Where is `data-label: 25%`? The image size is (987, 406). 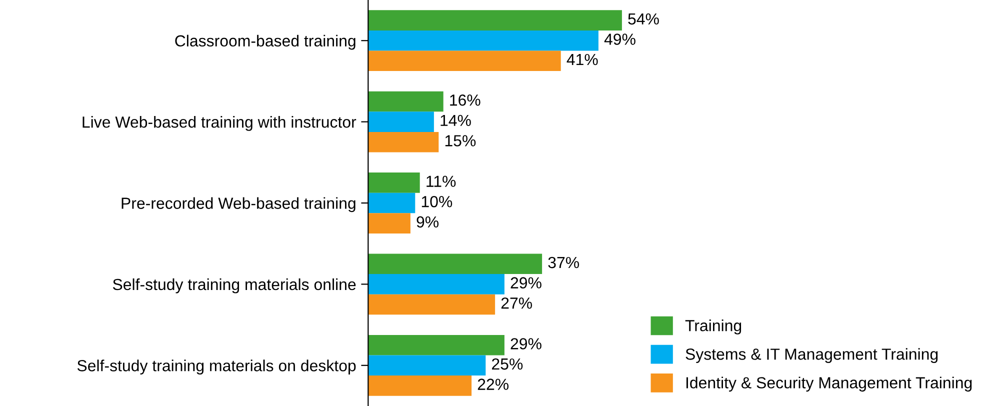
data-label: 25% is located at coordinates (507, 364).